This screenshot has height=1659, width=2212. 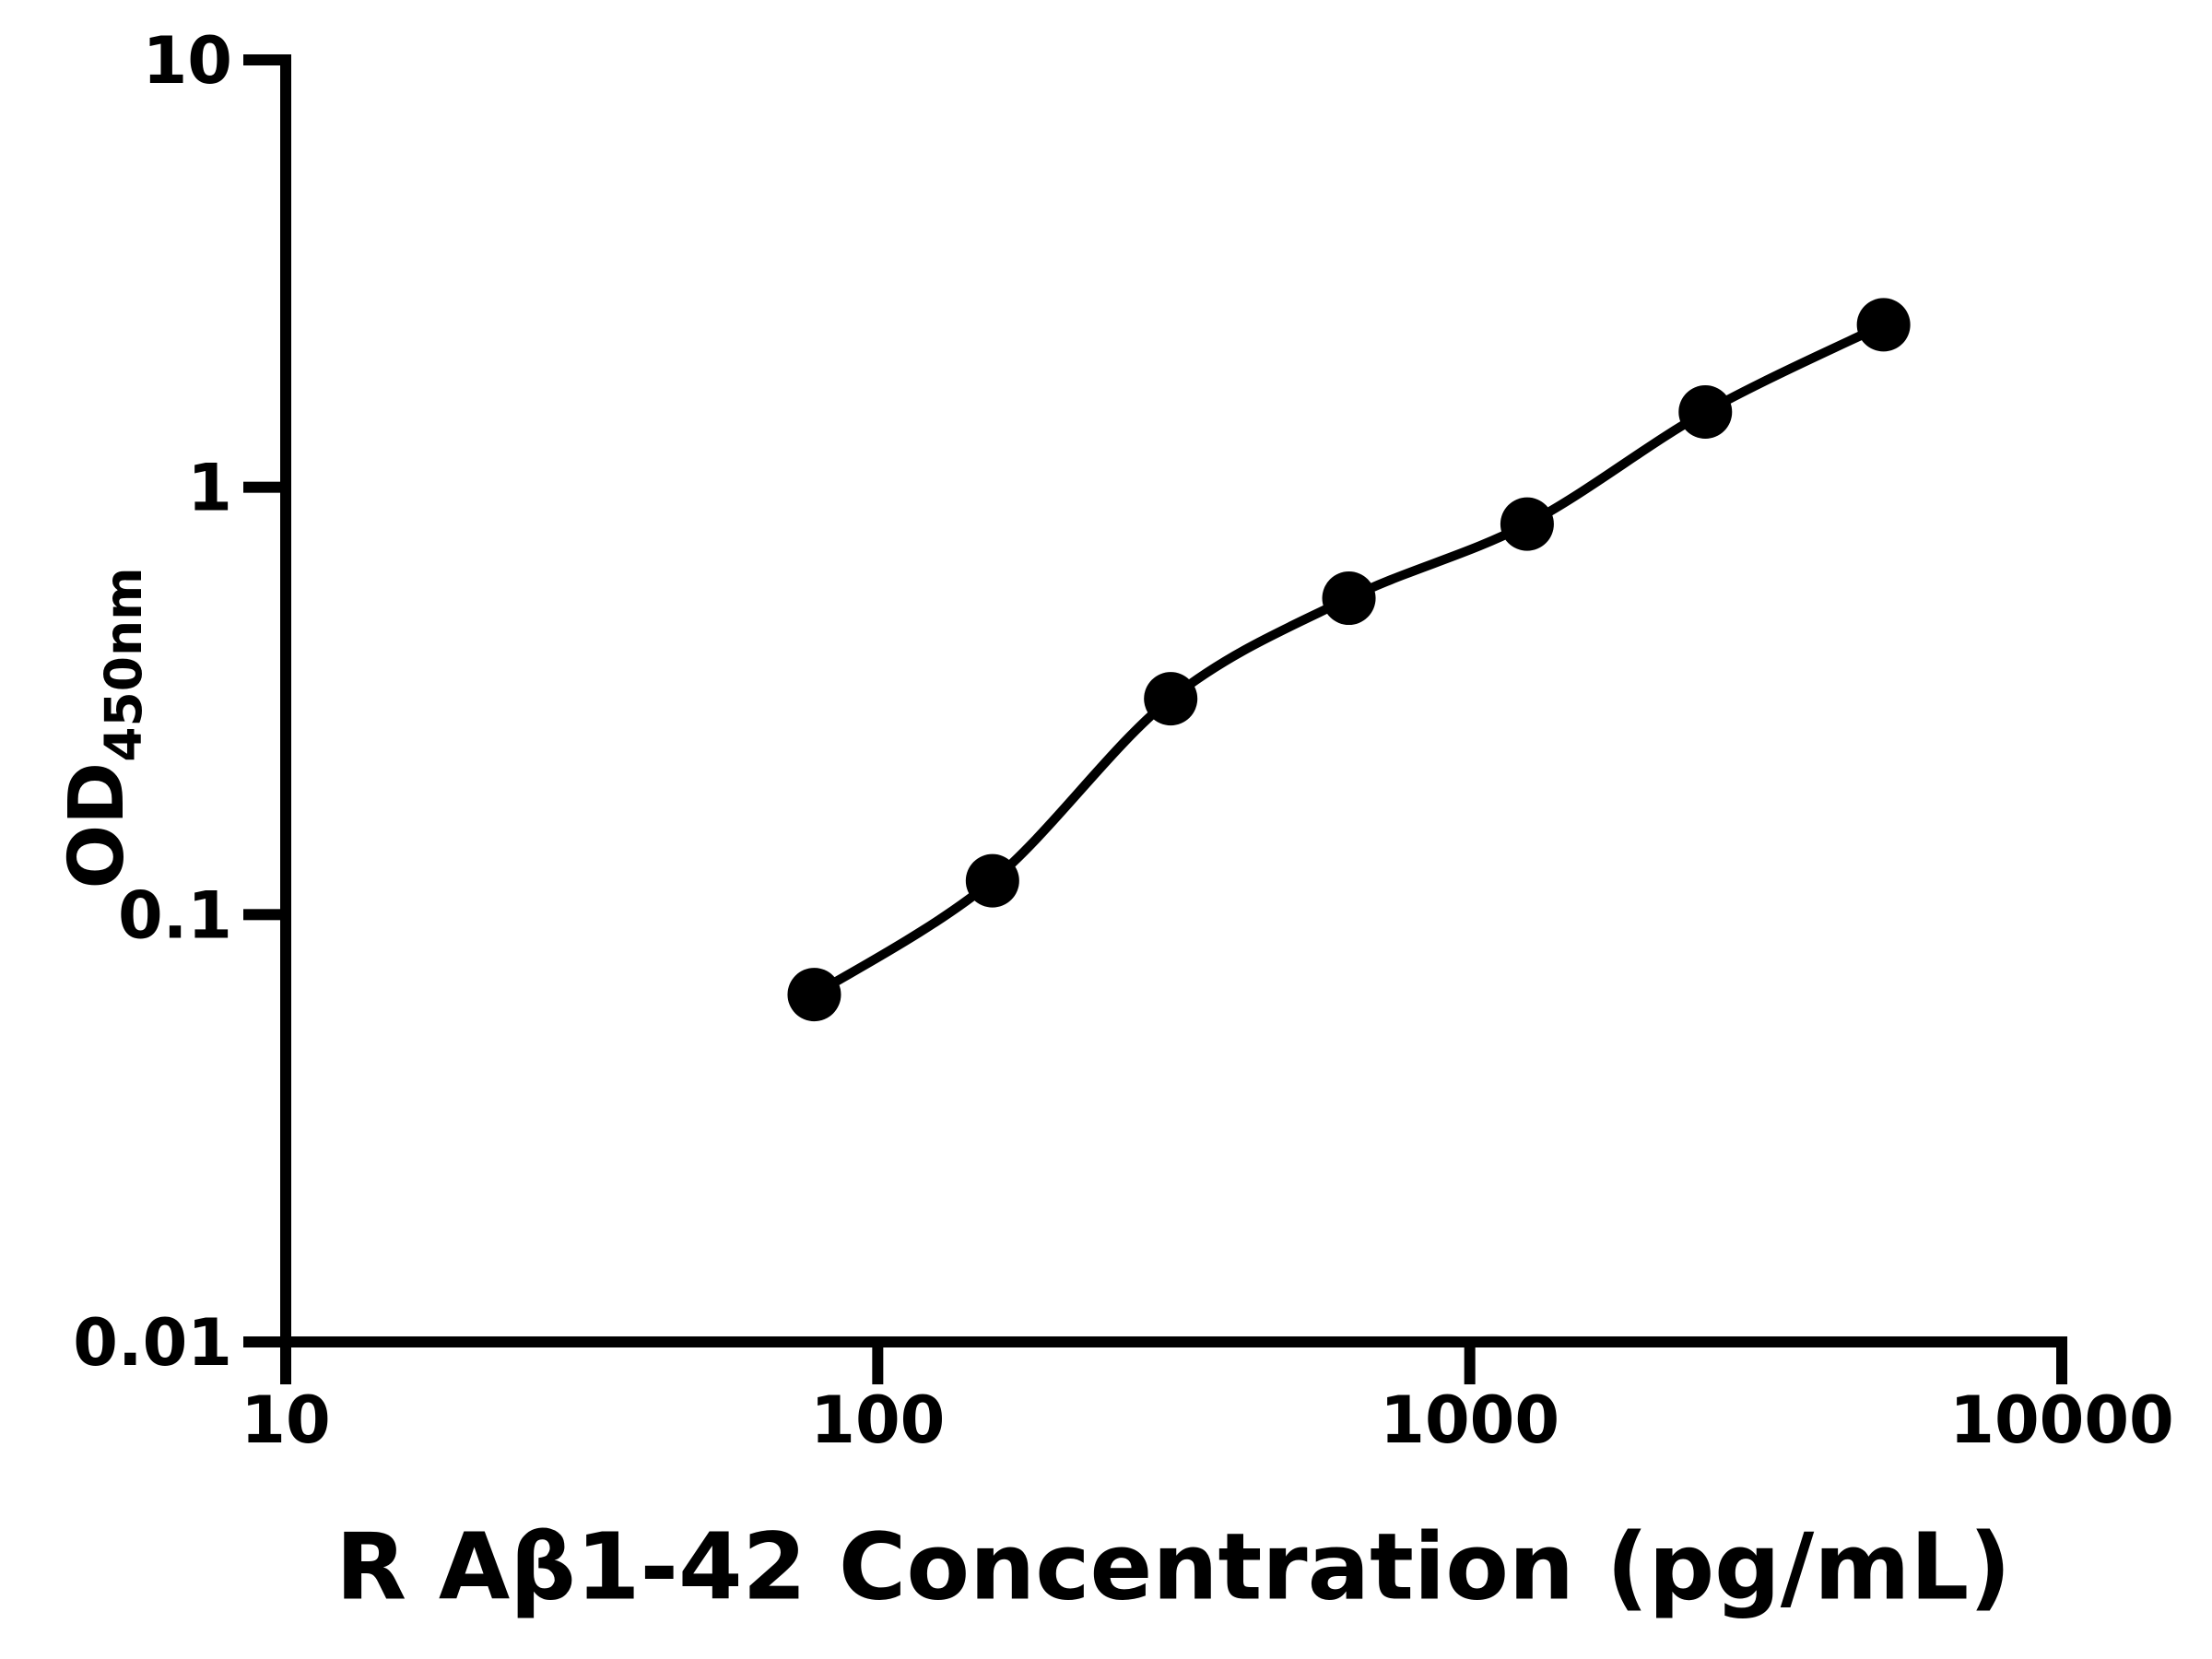 I want to click on y-tick-label: 0.1, so click(x=175, y=915).